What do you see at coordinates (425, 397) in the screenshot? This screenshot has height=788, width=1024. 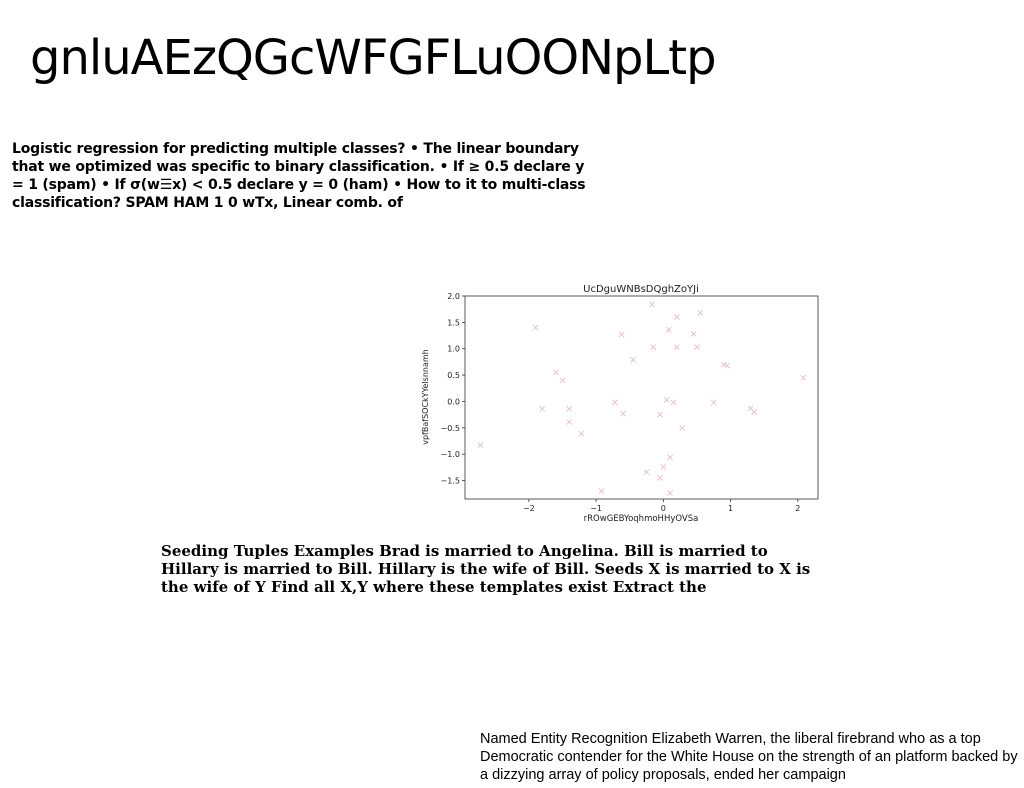 I see `y-axis-label: vpfBafSOCkYYeIsnnamh` at bounding box center [425, 397].